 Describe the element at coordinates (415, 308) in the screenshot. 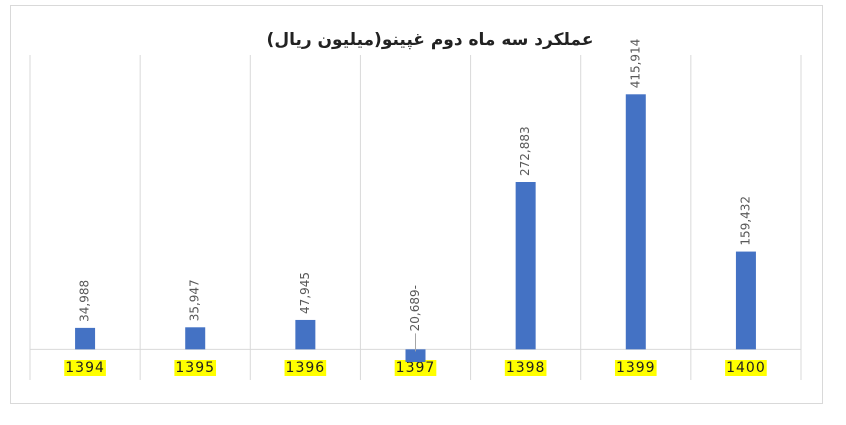

I see `value-label: 20,689-` at that location.